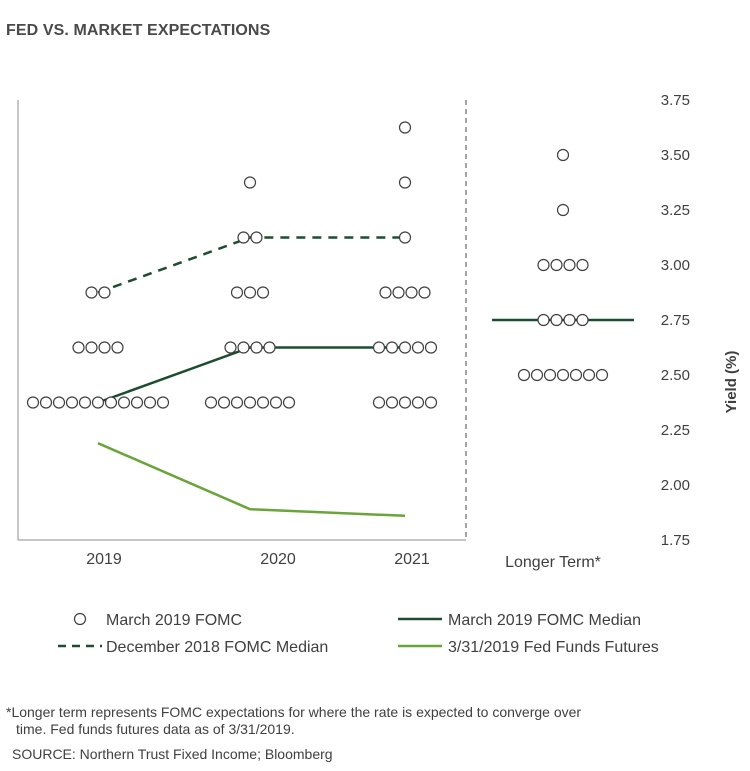  Describe the element at coordinates (675, 485) in the screenshot. I see `y-tick-label: 2.00` at that location.